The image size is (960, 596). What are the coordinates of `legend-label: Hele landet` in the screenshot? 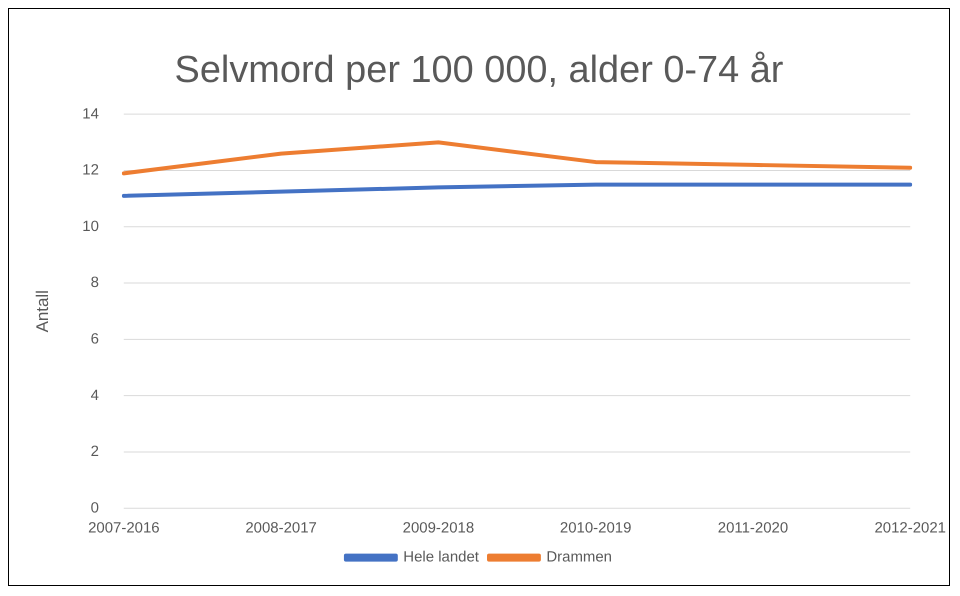 It's located at (441, 557).